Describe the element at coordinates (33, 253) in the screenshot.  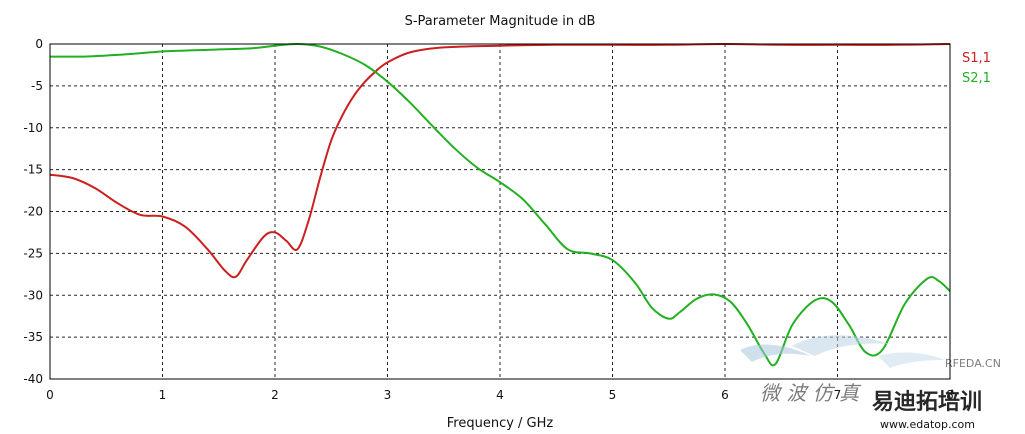
I see `y-tick-label: -25` at that location.